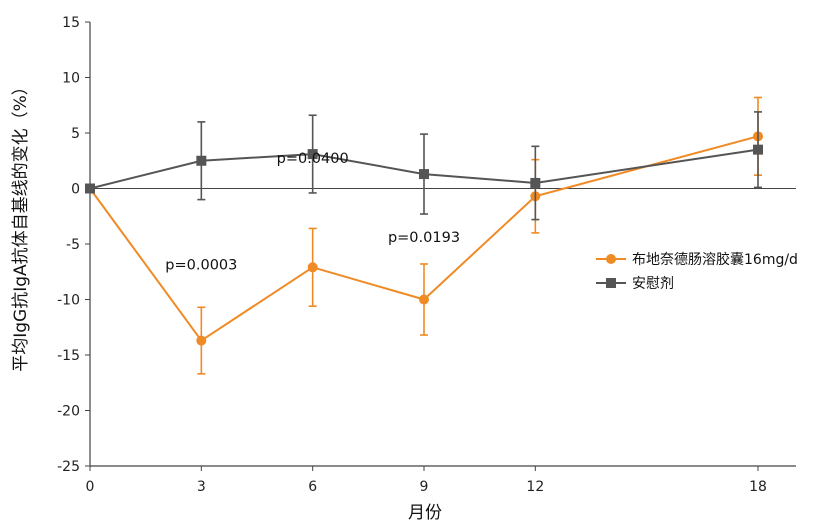 This screenshot has height=528, width=840. What do you see at coordinates (201, 487) in the screenshot?
I see `x-tick-label: 3` at bounding box center [201, 487].